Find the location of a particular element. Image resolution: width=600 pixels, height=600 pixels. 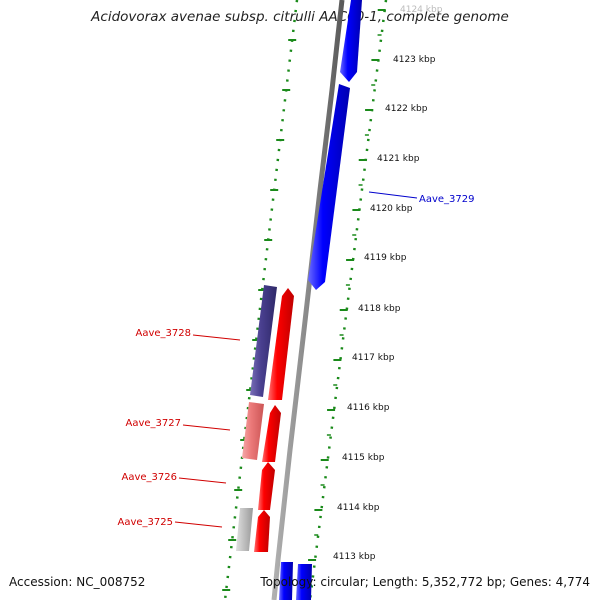

gene-aave-3725-arrow is located at coordinates (262, 531).